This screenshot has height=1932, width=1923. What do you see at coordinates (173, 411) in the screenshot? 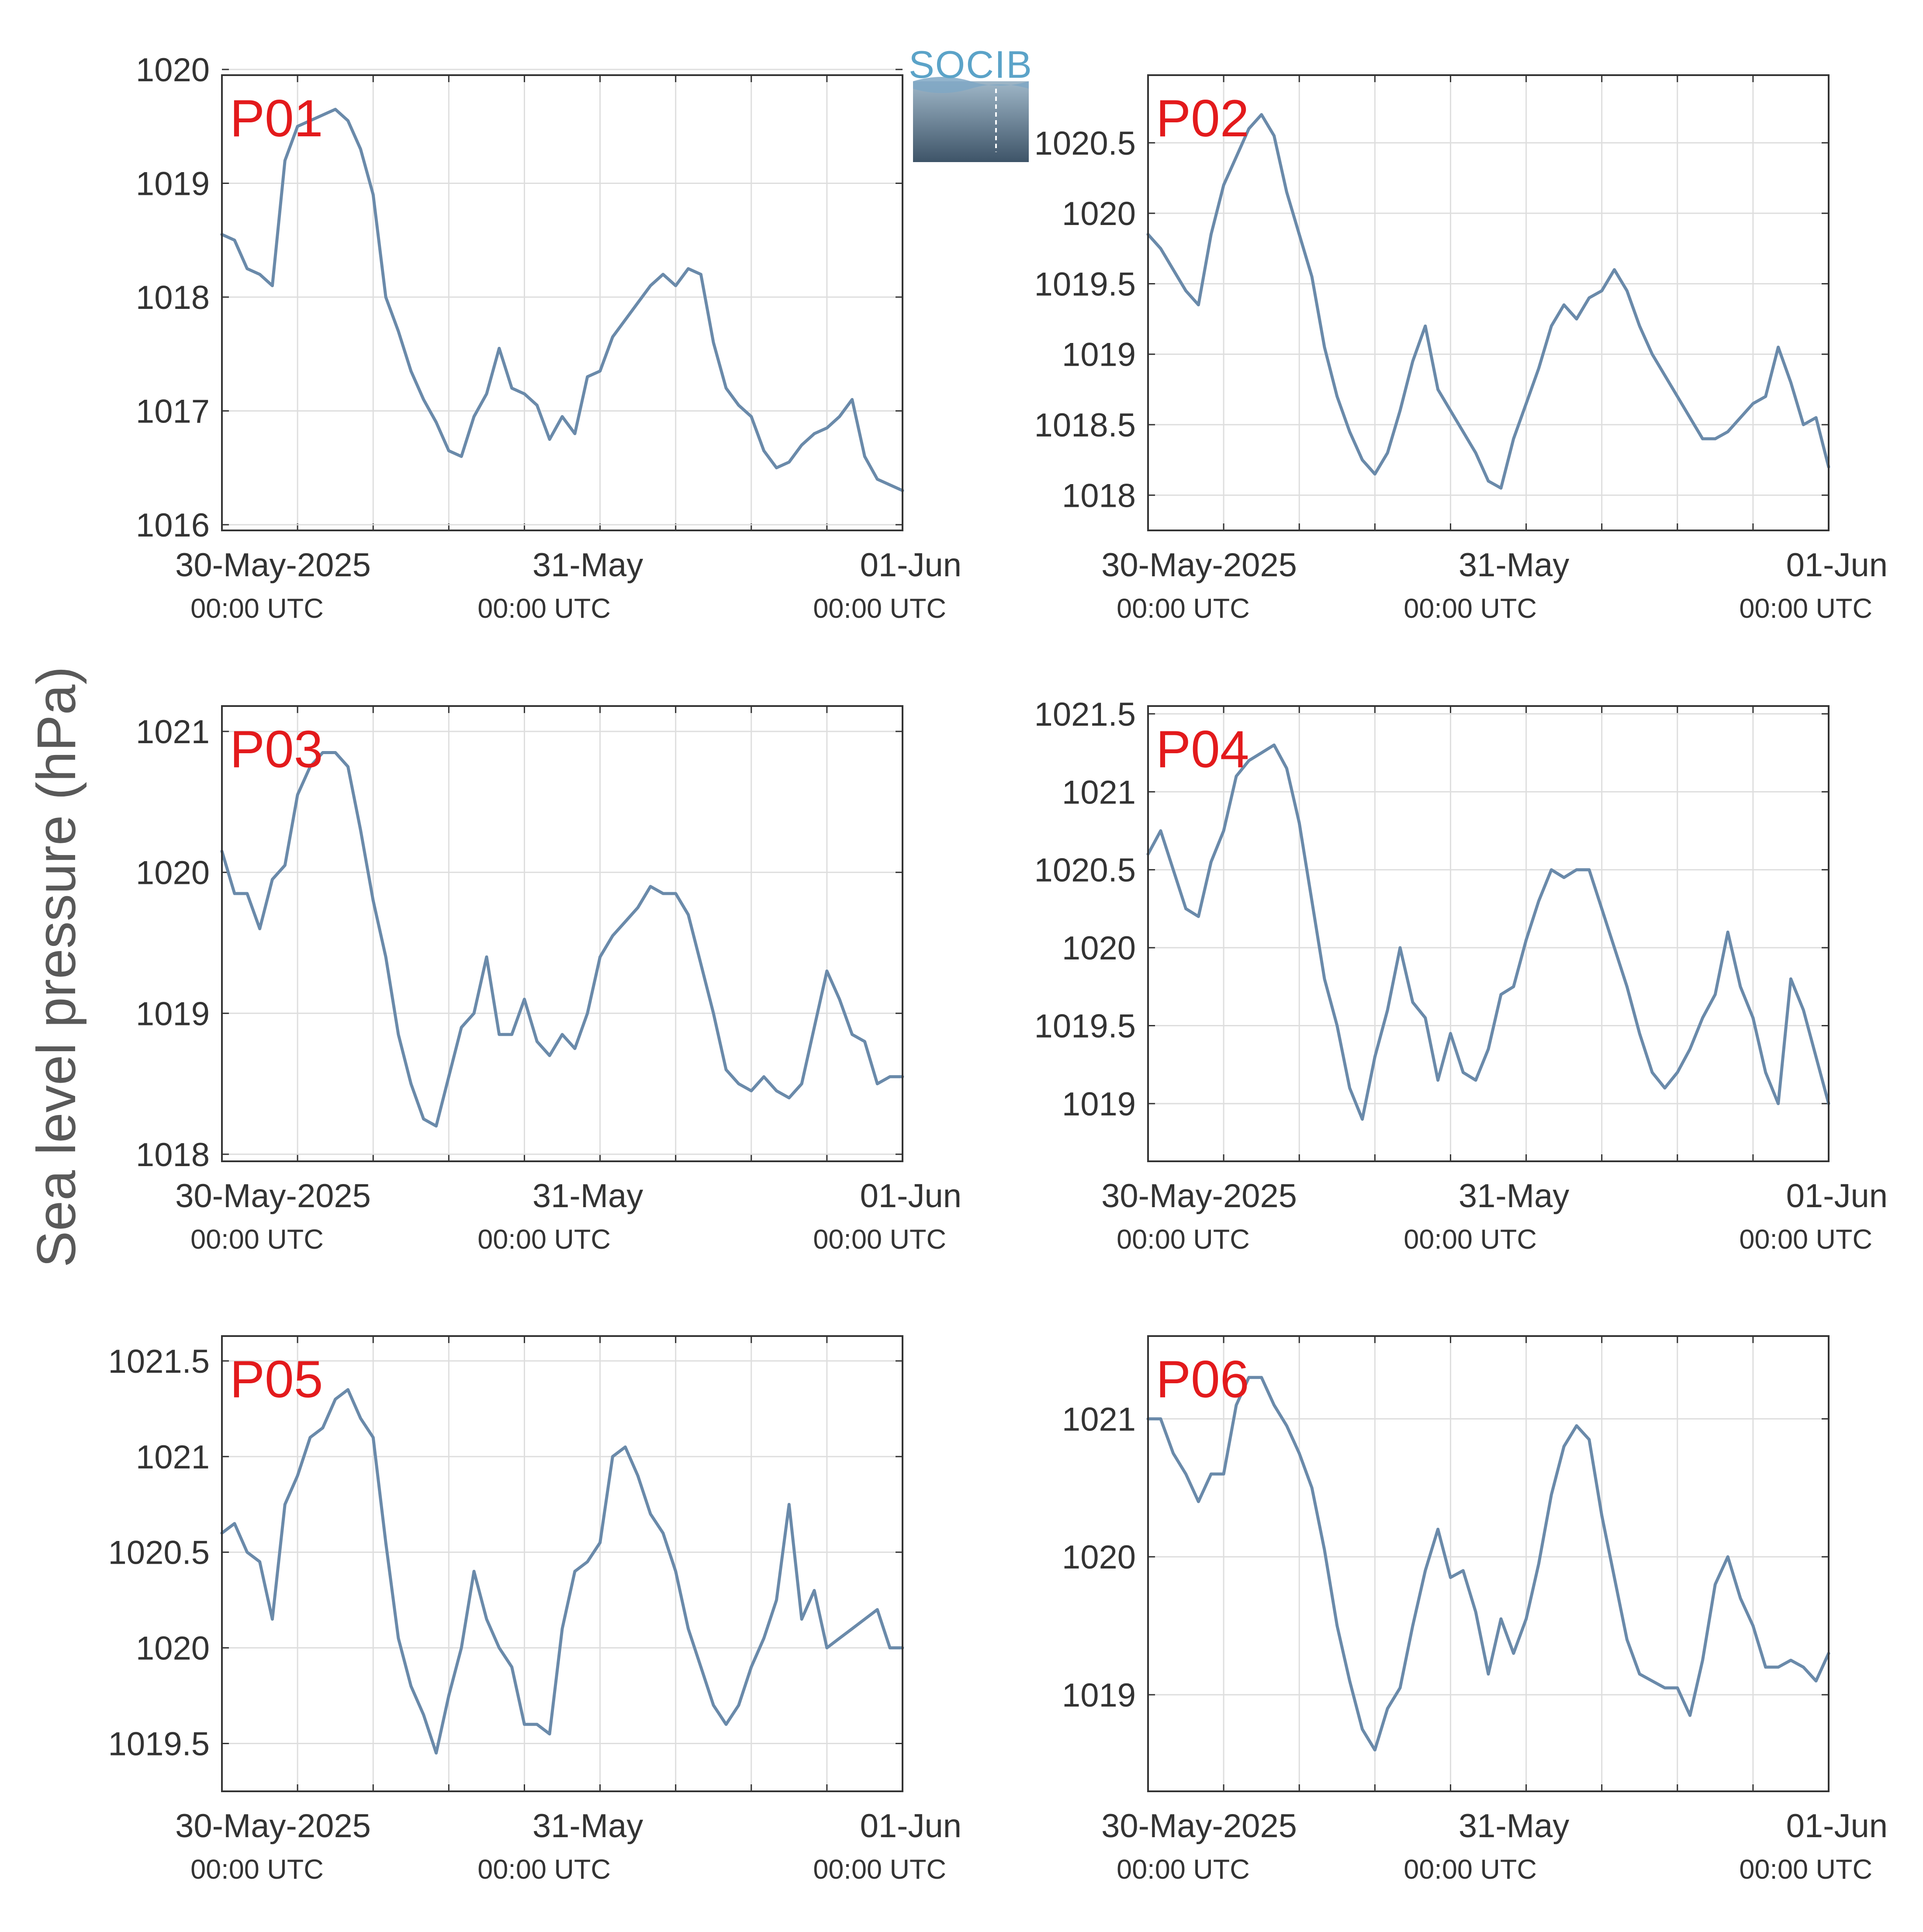
I see `y-tick-label: 1017` at bounding box center [173, 411].